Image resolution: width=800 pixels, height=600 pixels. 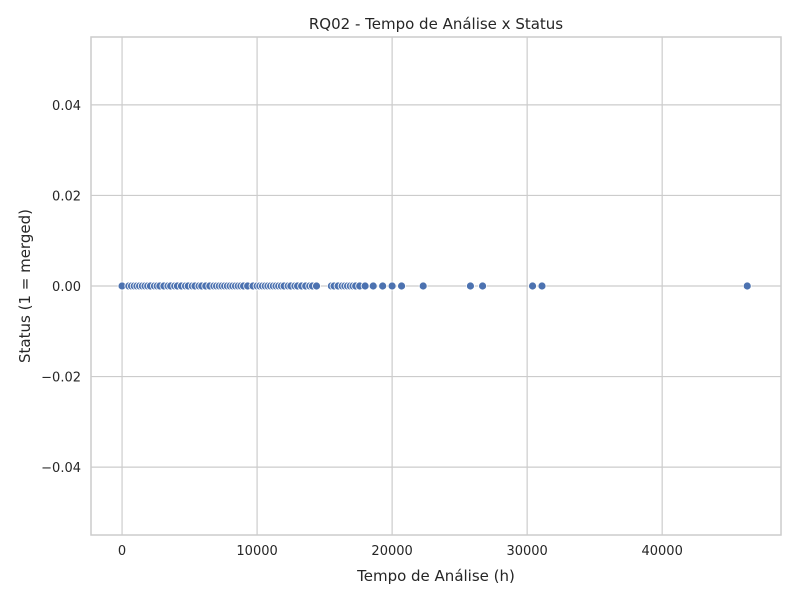 What do you see at coordinates (61, 378) in the screenshot?
I see `y-tick-label: −0.02` at bounding box center [61, 378].